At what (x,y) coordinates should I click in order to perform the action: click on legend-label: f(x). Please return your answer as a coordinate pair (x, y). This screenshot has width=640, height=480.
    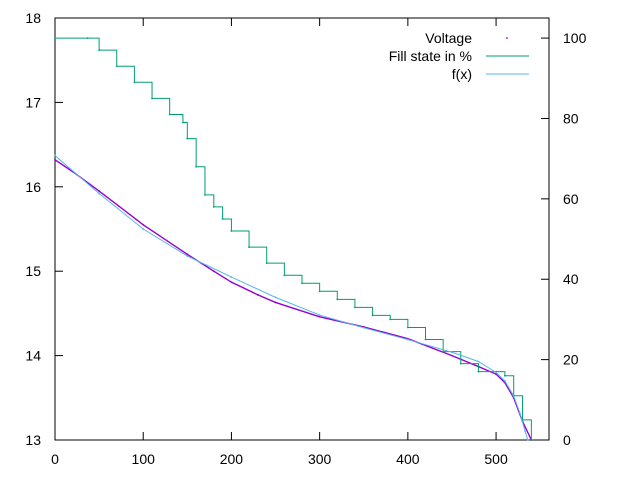
    Looking at the image, I should click on (462, 74).